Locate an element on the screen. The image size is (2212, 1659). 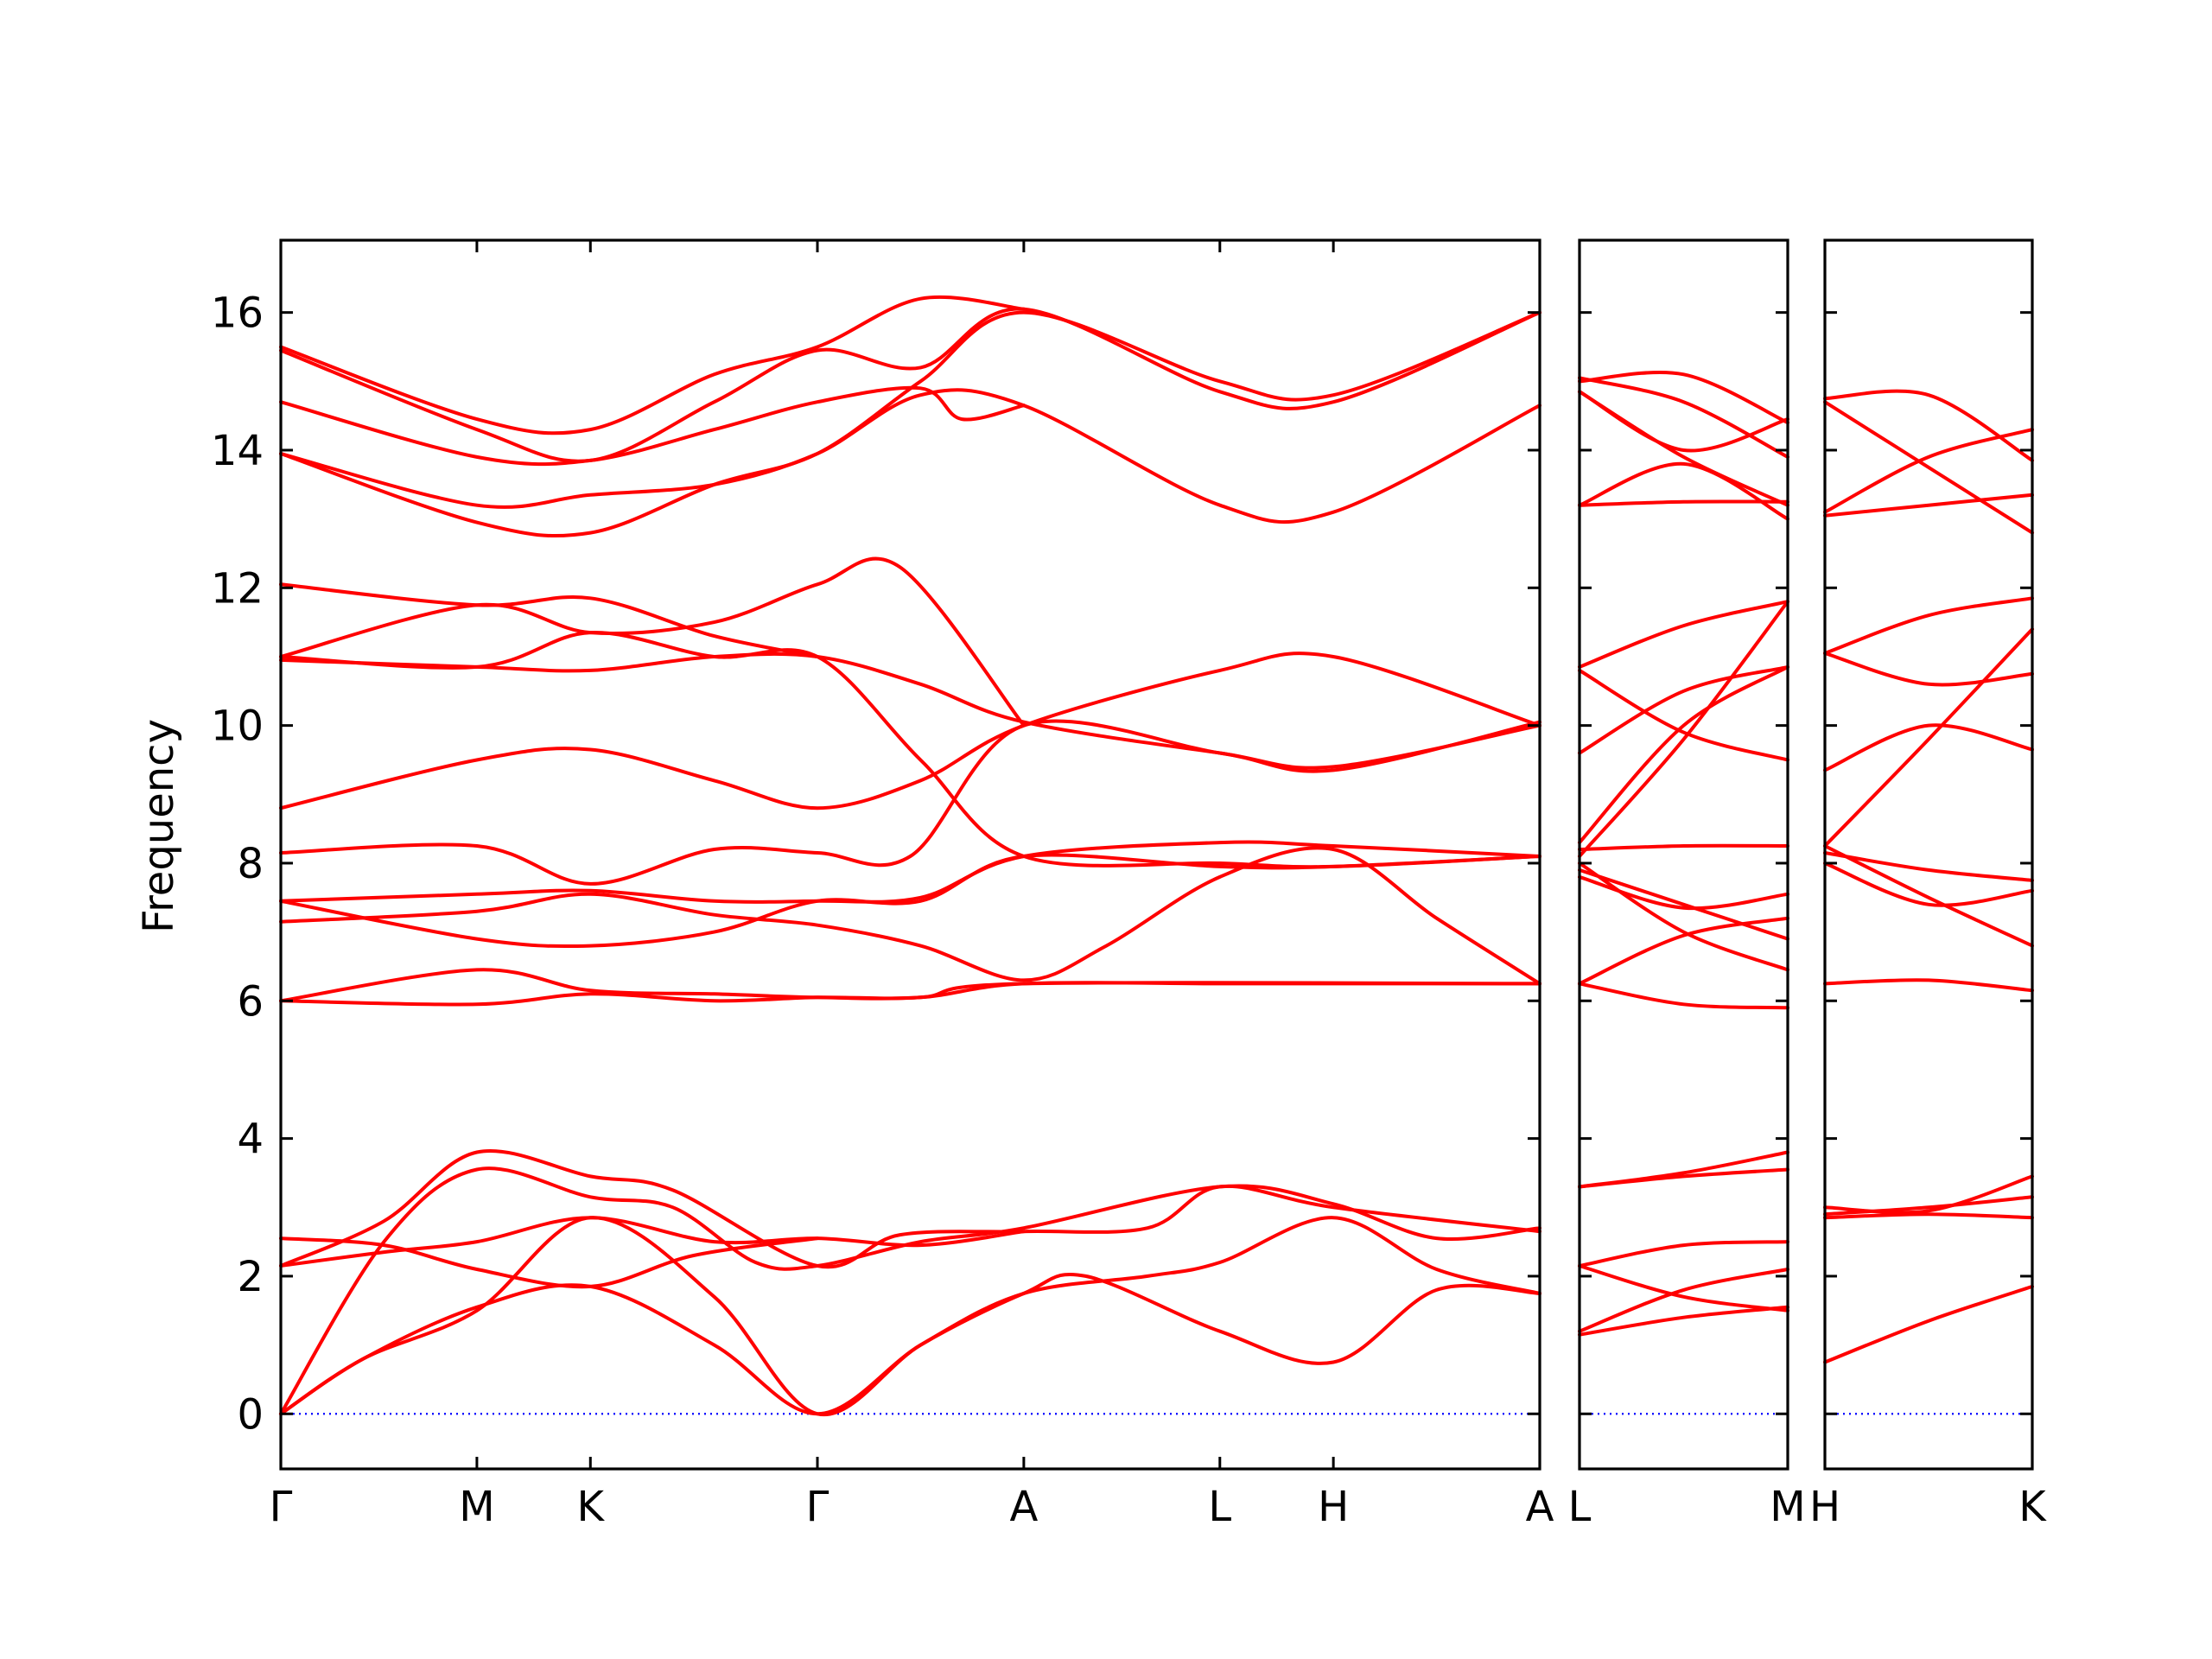
y-tick-label: 4 is located at coordinates (250, 1140).